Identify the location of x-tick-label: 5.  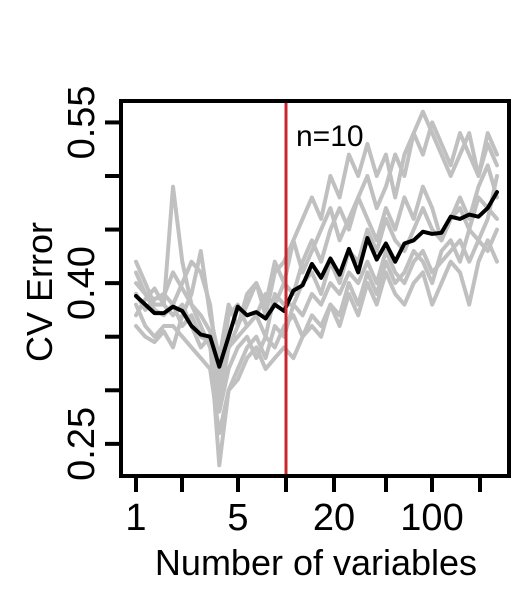
(237, 518).